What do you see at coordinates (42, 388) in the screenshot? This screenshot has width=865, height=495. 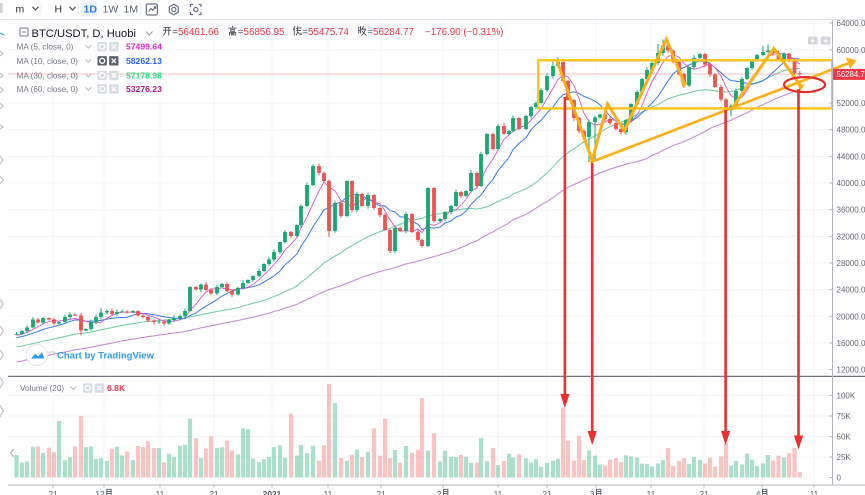 I see `svg-text: Volume (20)` at bounding box center [42, 388].